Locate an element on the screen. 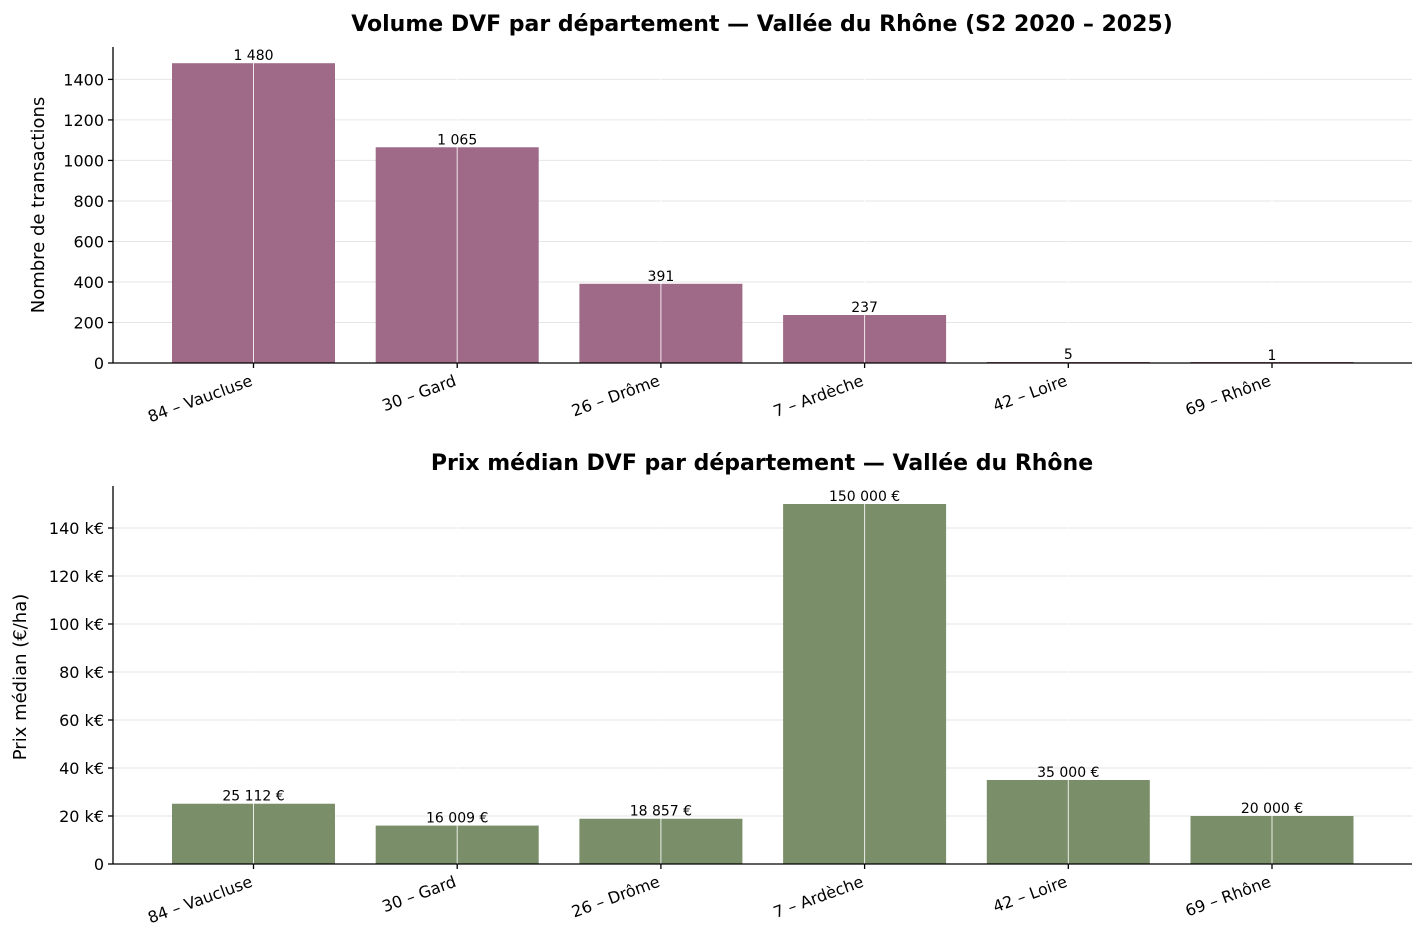 This screenshot has width=1424, height=944. y-tick-label: 400 is located at coordinates (88, 282).